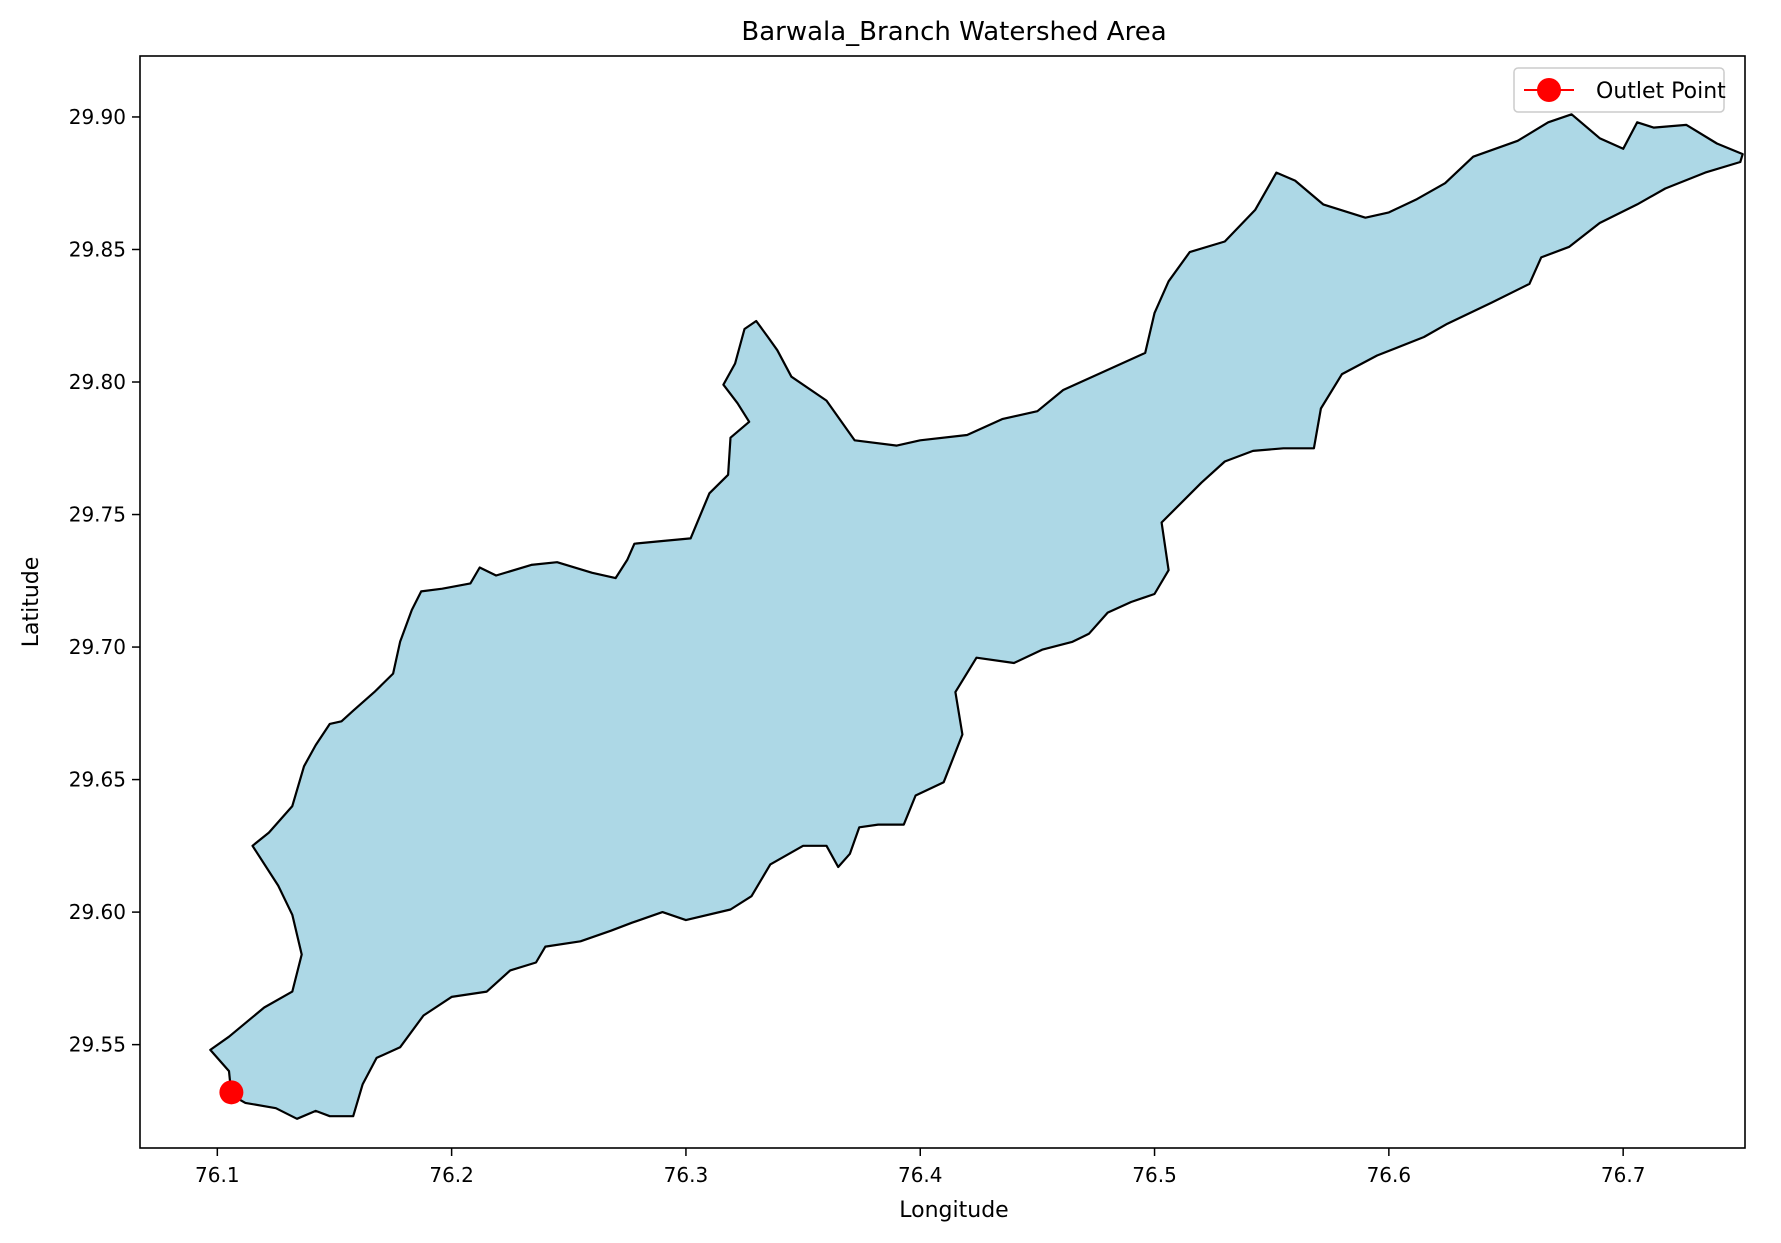 This screenshot has width=1781, height=1243. Describe the element at coordinates (97, 382) in the screenshot. I see `y-tick-label: 29.80` at that location.